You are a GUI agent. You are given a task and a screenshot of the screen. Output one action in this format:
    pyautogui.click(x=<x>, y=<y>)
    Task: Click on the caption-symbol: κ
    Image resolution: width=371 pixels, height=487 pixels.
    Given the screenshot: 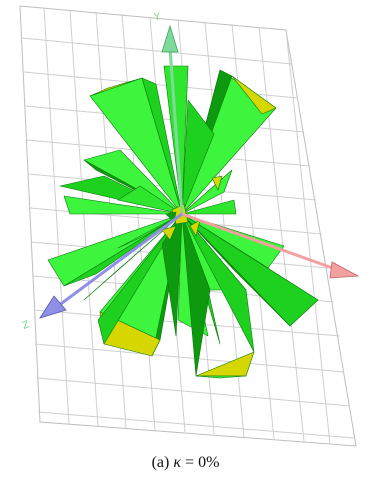 What is the action you would take?
    pyautogui.click(x=177, y=462)
    